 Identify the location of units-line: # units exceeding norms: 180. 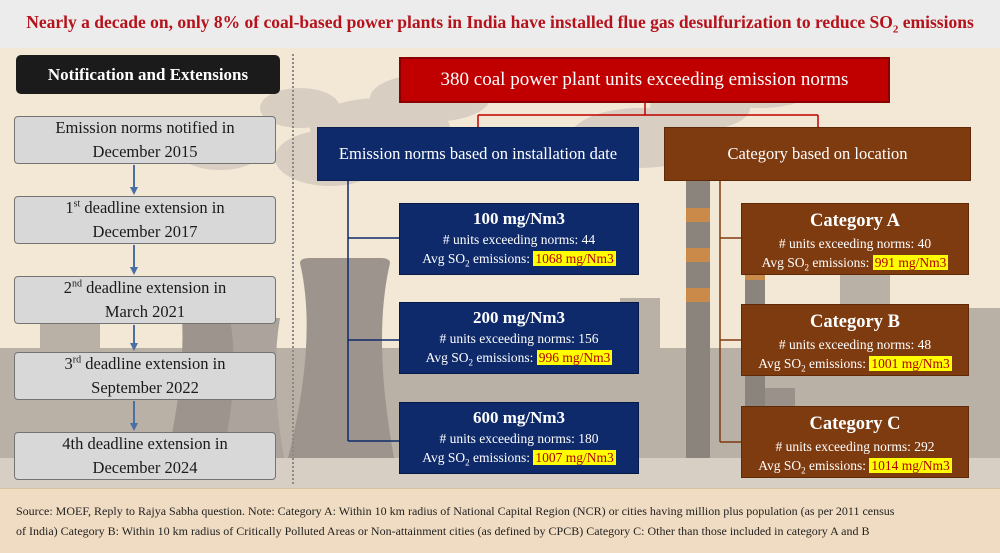
(519, 438).